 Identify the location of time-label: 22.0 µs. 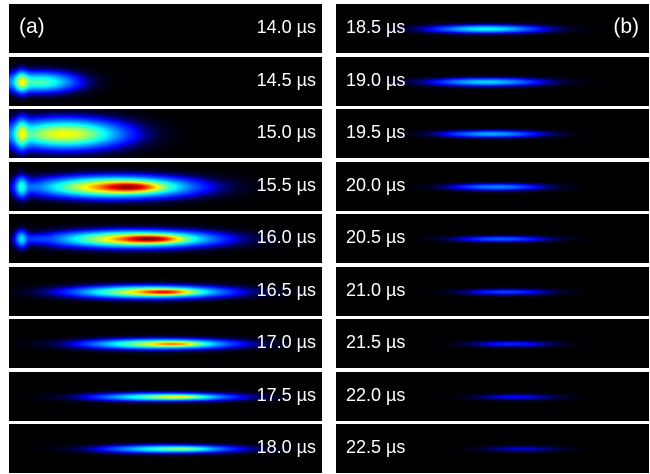
(376, 395).